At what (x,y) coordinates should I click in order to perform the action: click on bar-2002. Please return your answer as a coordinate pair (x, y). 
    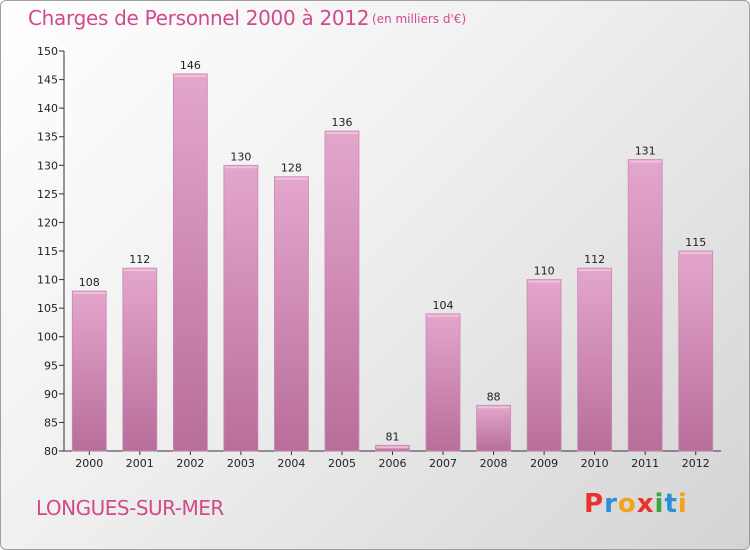
    Looking at the image, I should click on (190, 262).